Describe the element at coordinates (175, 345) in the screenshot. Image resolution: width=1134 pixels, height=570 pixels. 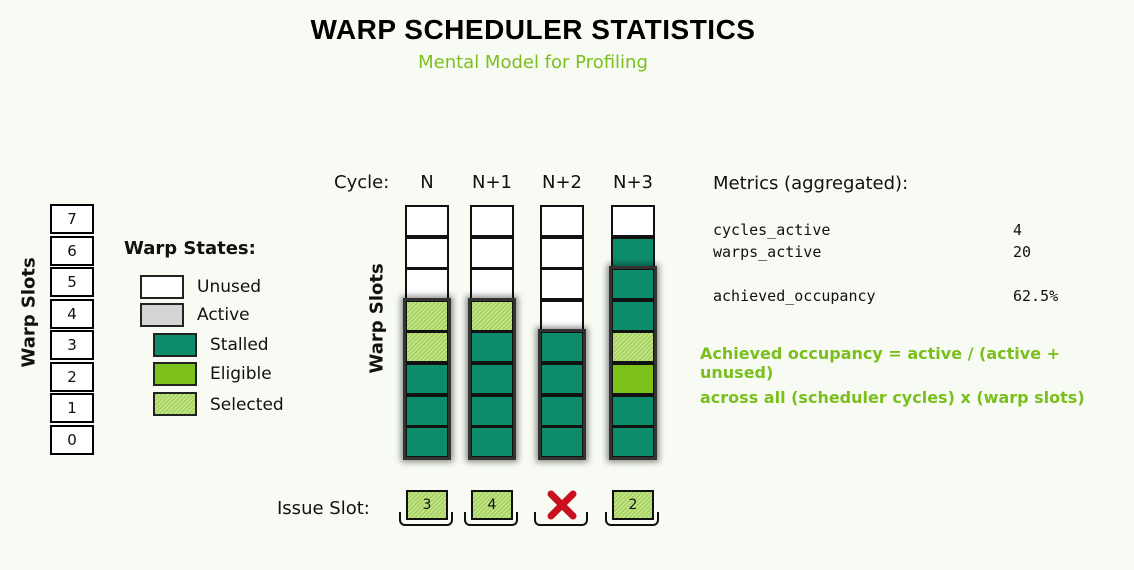
I see `legend-swatch-stalled` at that location.